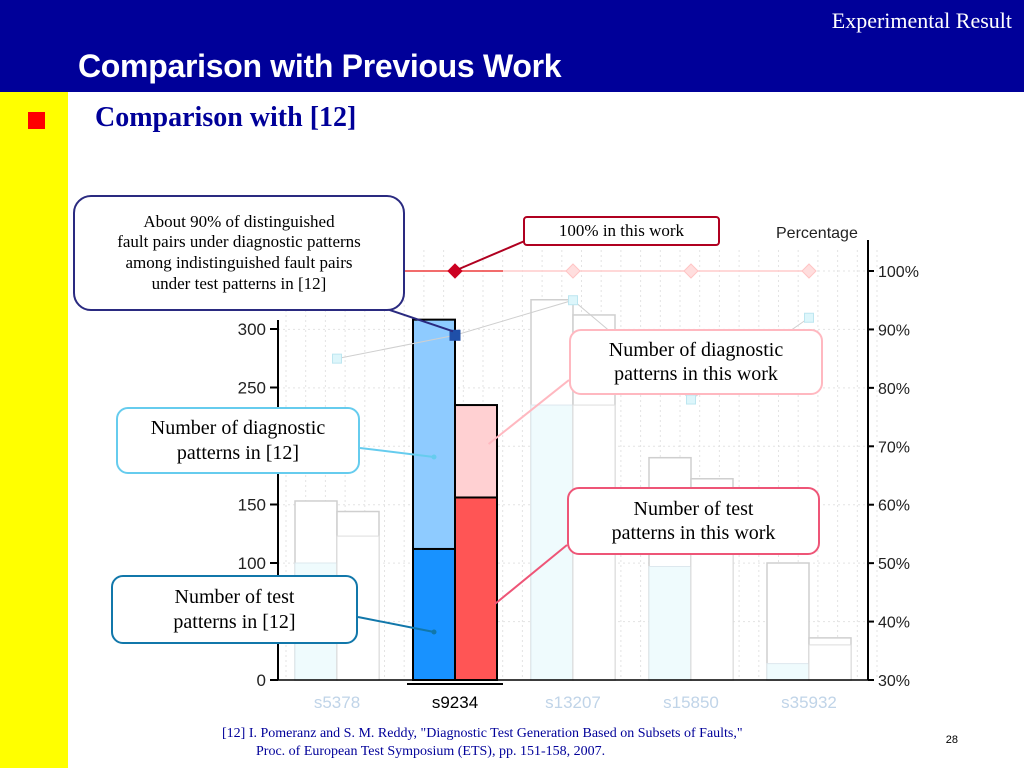 The image size is (1024, 768). I want to click on callout-line: 100% in this work, so click(621, 230).